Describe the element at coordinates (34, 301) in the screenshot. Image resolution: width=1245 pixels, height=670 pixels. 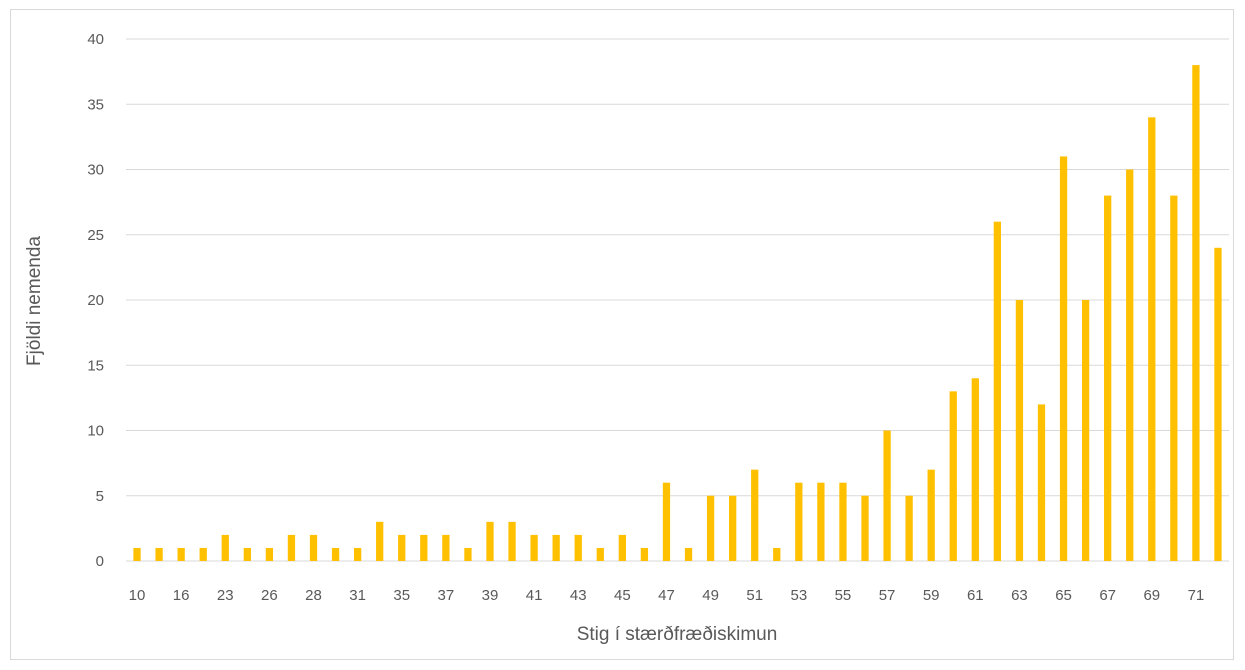
I see `y-axis-label: Fjöldi nemenda` at that location.